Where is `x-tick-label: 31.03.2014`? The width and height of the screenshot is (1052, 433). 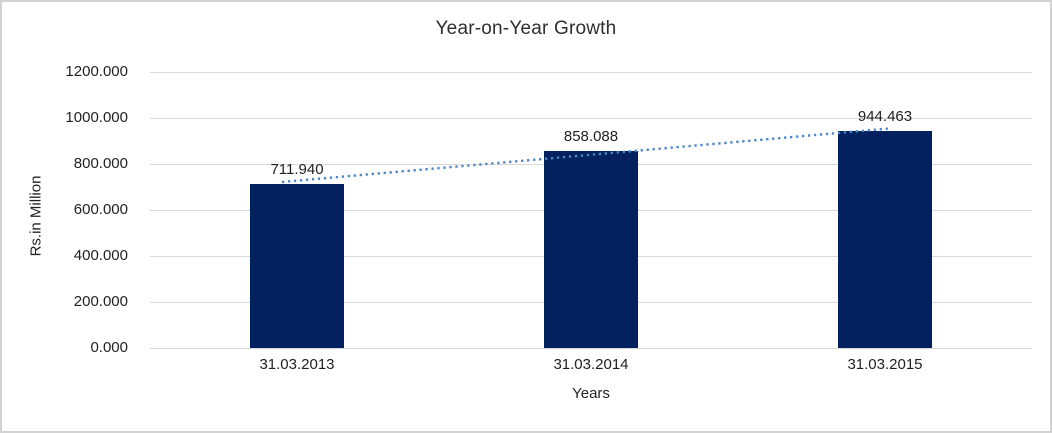 x-tick-label: 31.03.2014 is located at coordinates (591, 364).